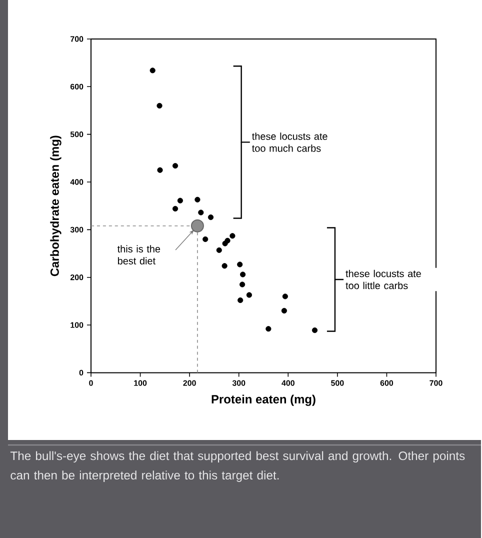 Image resolution: width=482 pixels, height=538 pixels. I want to click on annotation: these locusts ate too much carbs, so click(290, 142).